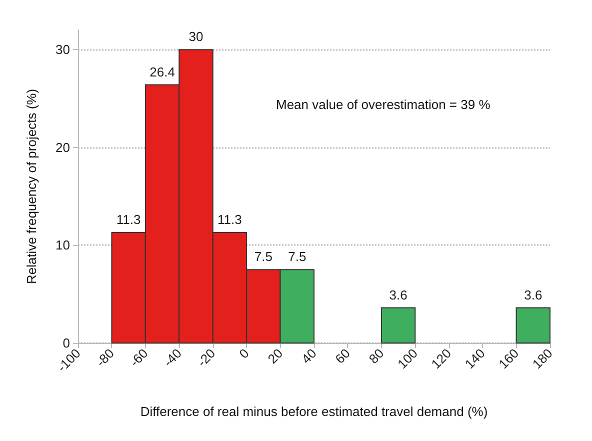 The height and width of the screenshot is (441, 592). What do you see at coordinates (63, 245) in the screenshot?
I see `y-tick-label: 10` at bounding box center [63, 245].